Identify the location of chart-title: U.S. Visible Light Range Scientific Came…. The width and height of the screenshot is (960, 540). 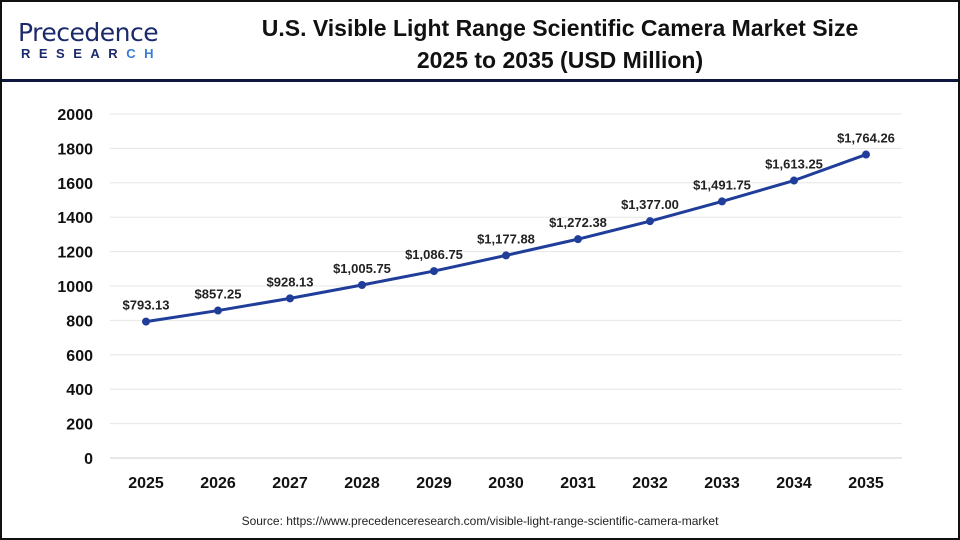
(560, 44).